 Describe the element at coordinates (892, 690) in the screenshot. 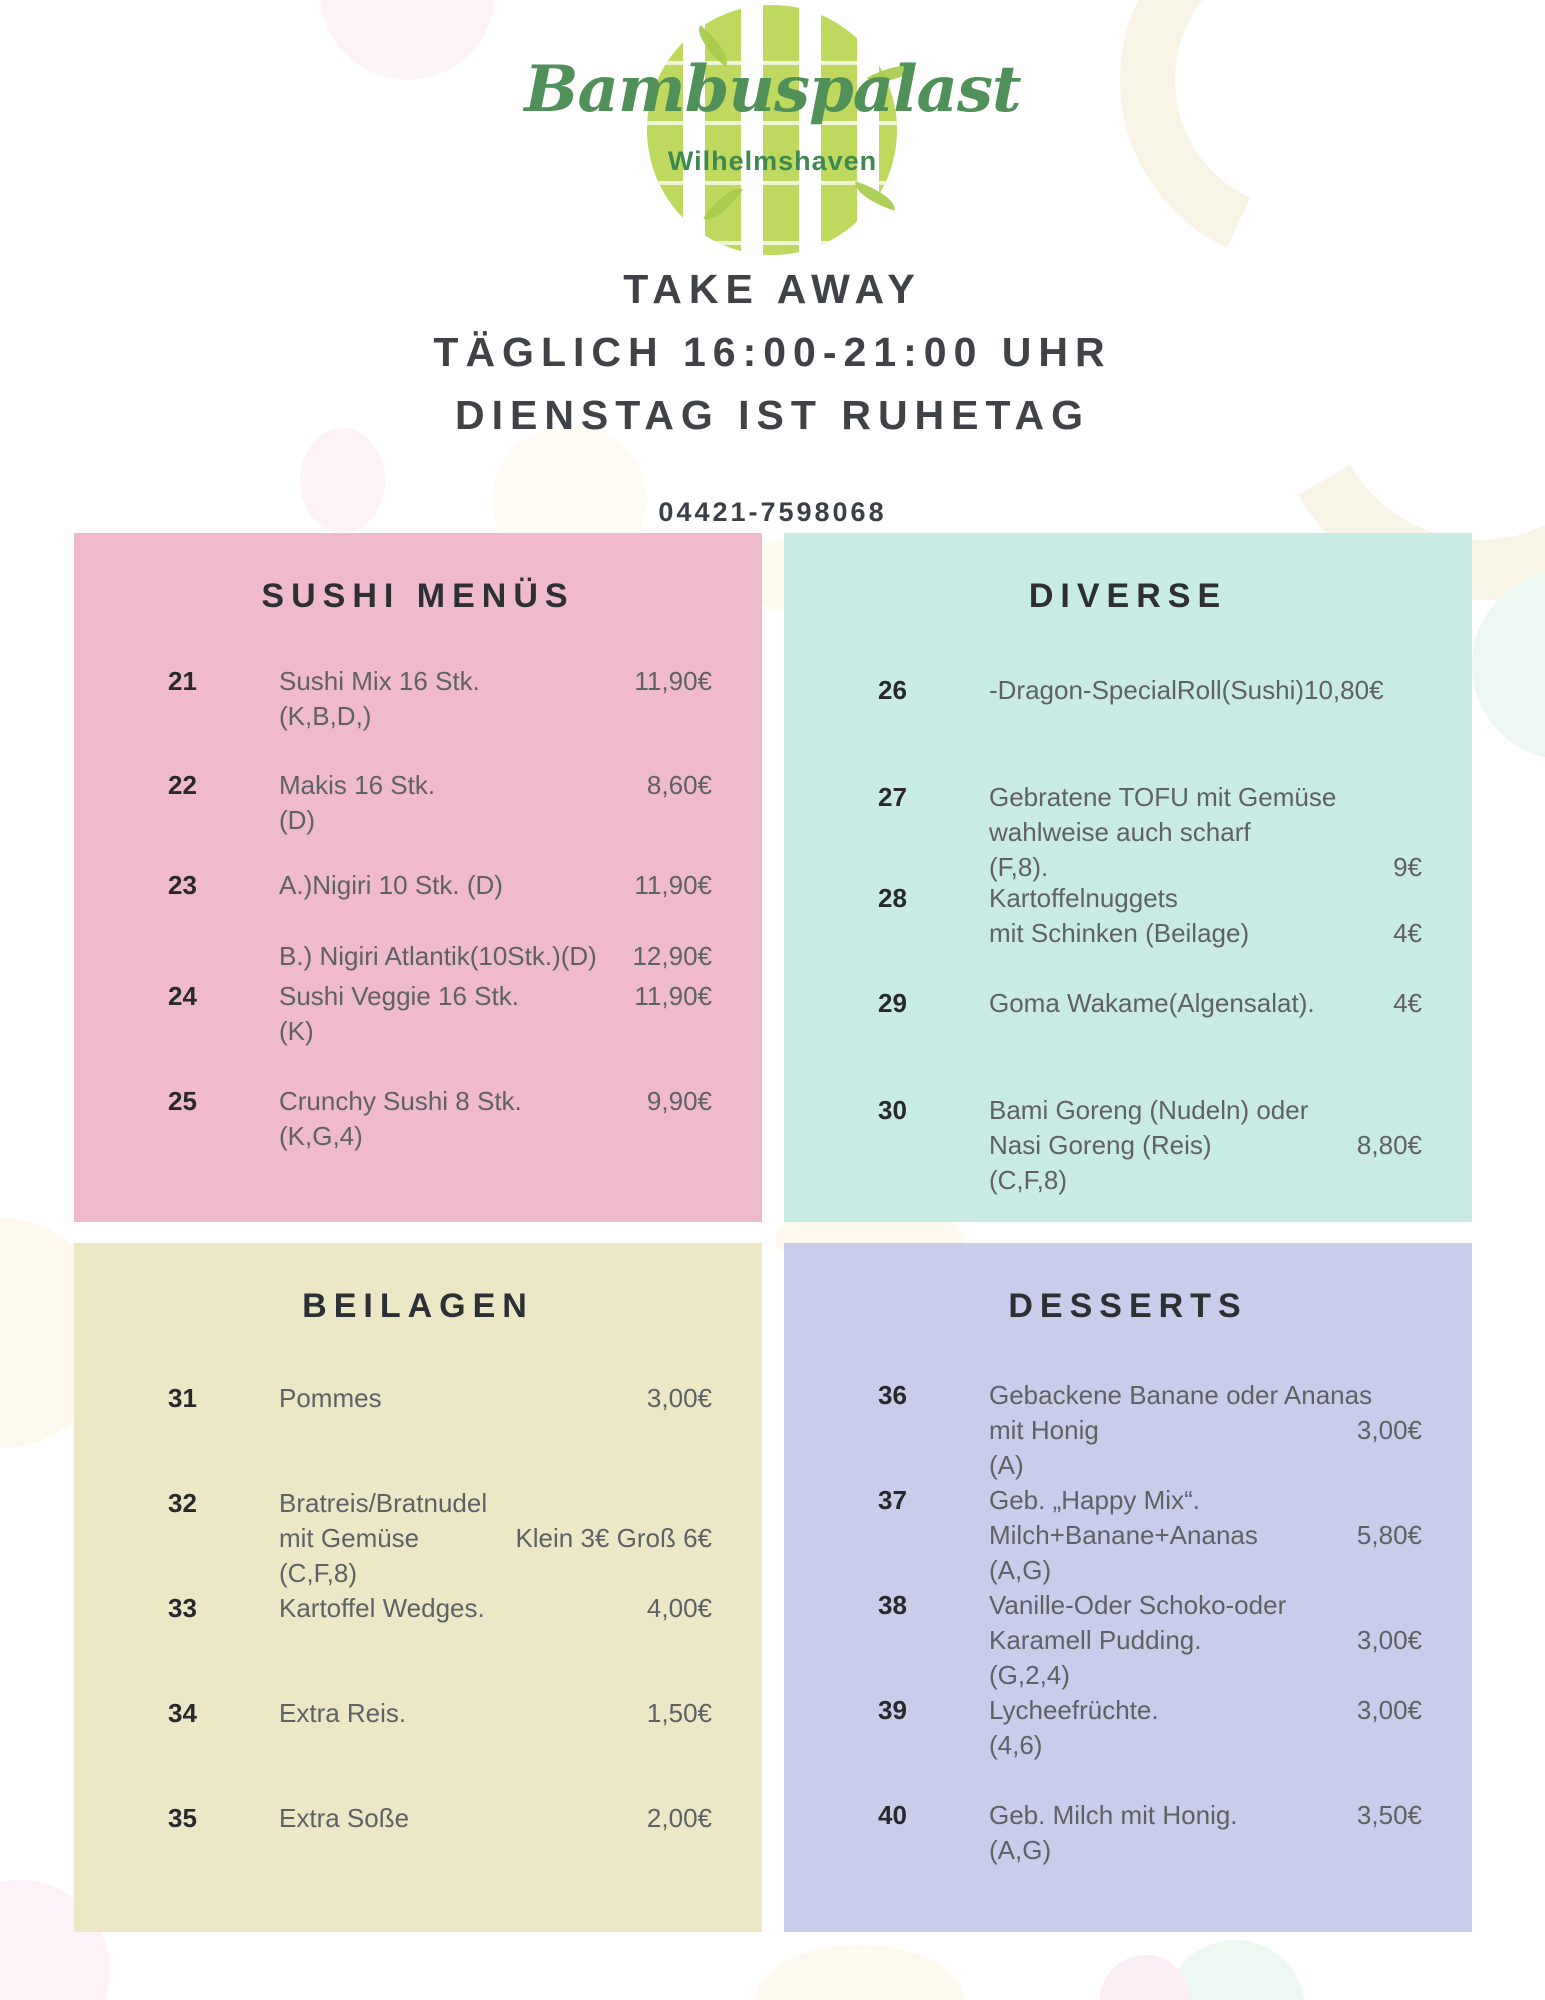

I see `item-number: 26` at that location.